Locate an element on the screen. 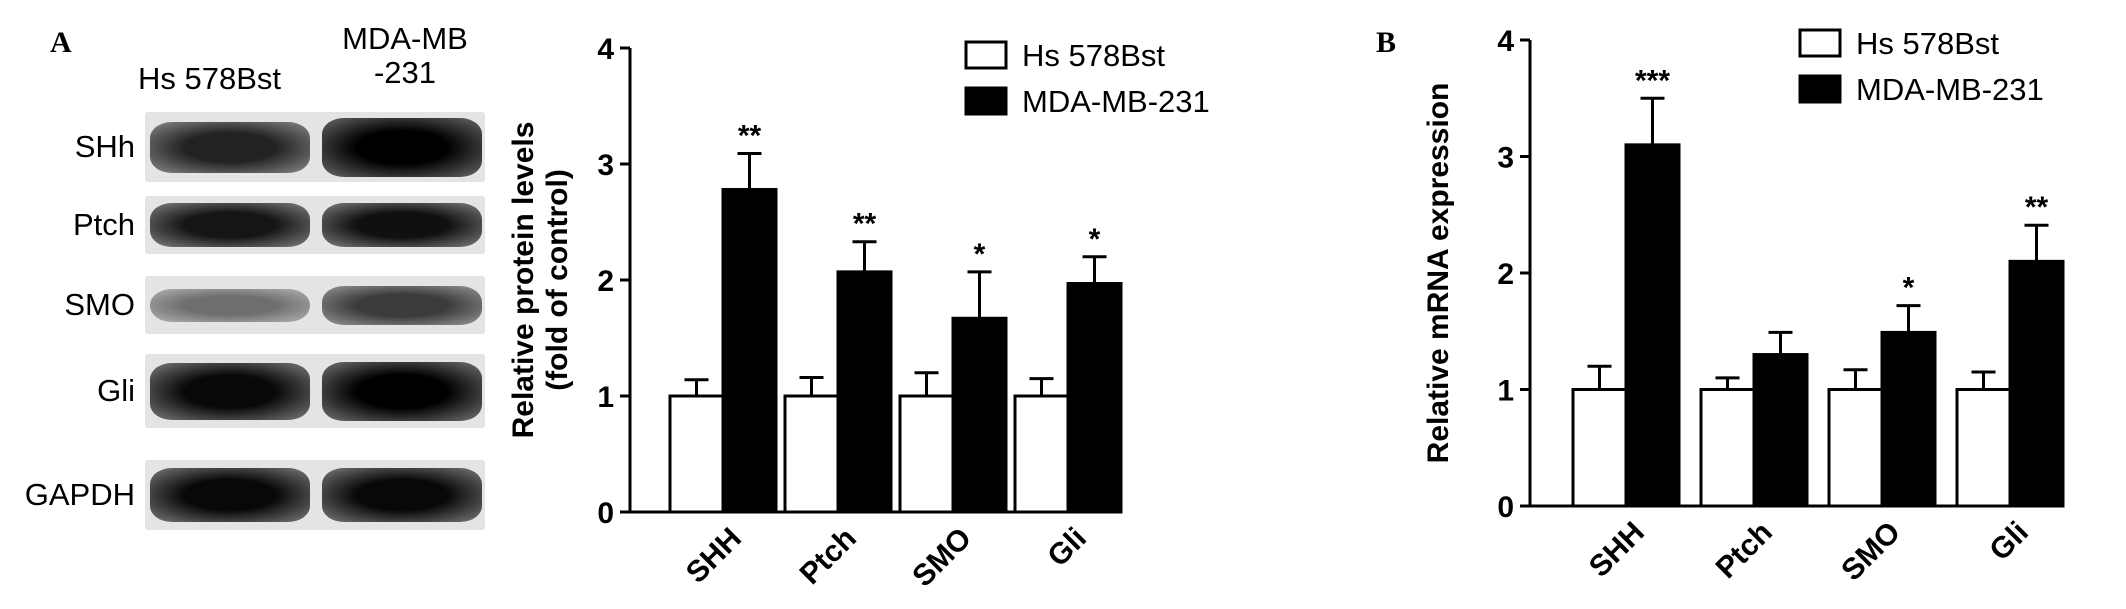 The height and width of the screenshot is (609, 2126). blot-row-label: GAPDH is located at coordinates (79, 494).